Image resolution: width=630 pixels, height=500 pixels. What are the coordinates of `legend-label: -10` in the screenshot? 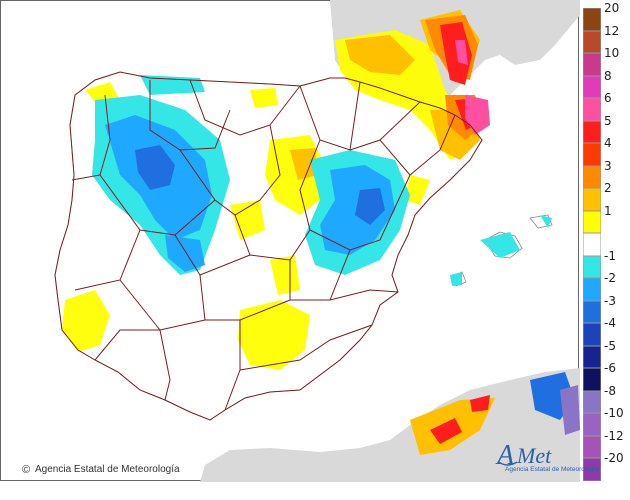 It's located at (614, 413).